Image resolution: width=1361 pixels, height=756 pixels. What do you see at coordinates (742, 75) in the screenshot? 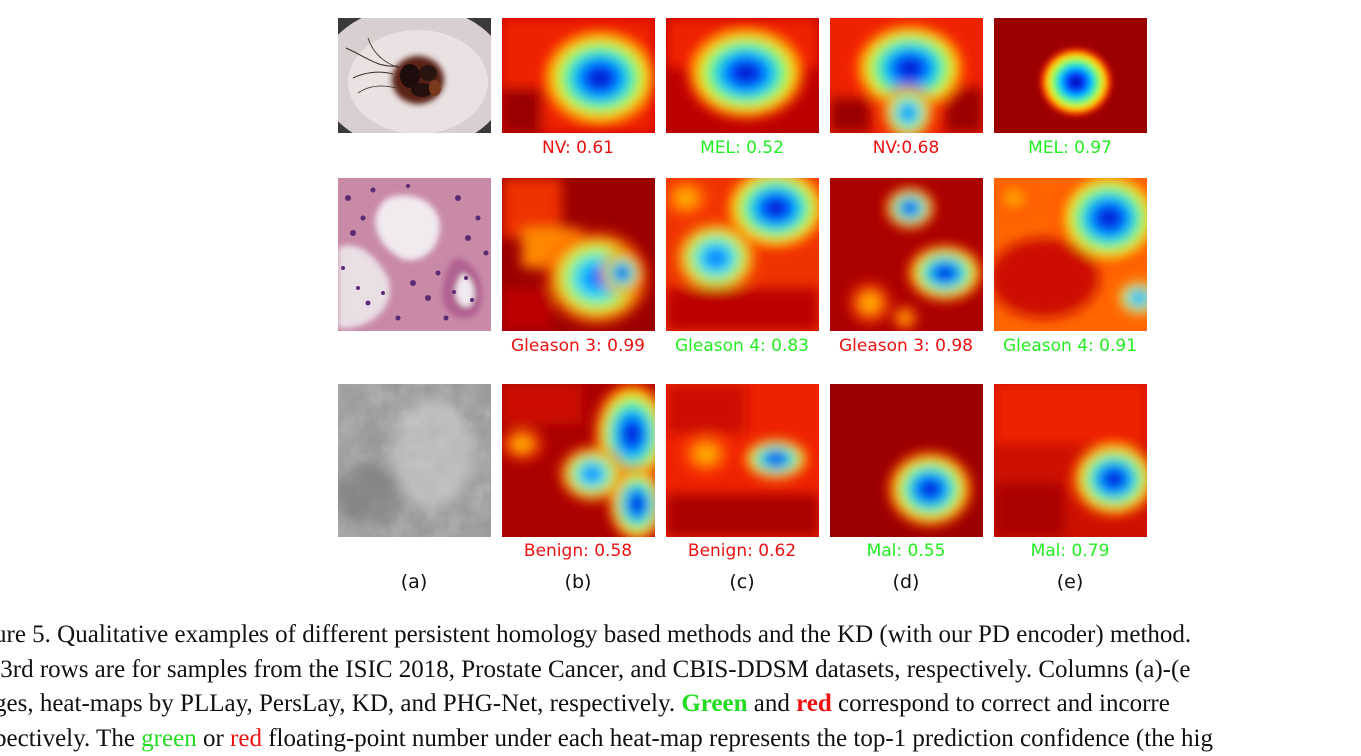
I see `heatmap-isic-perslay` at bounding box center [742, 75].